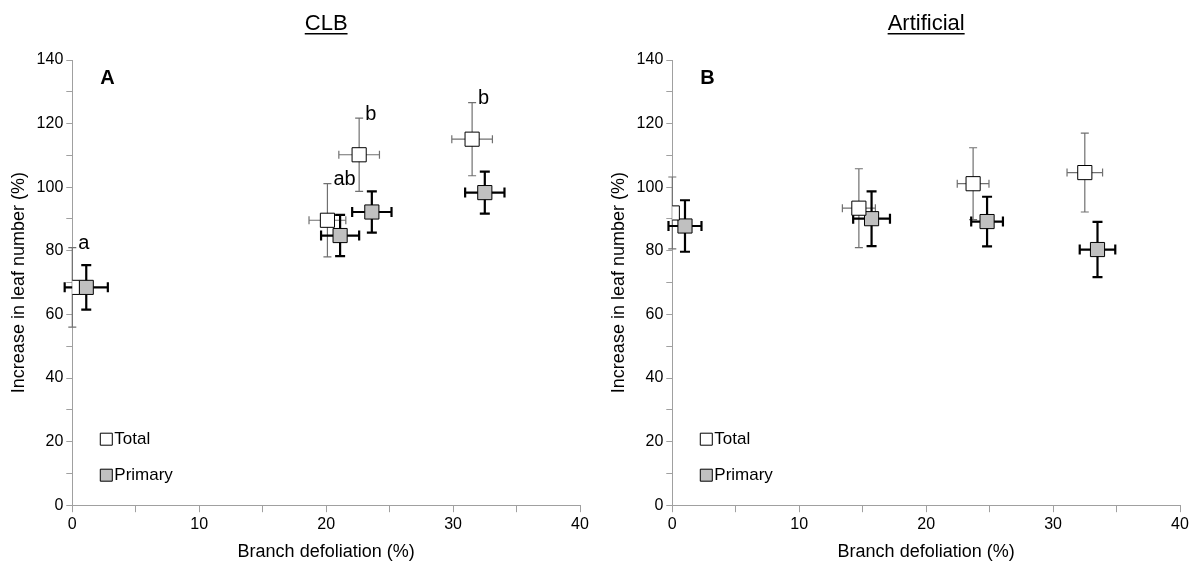 This screenshot has height=571, width=1200. Describe the element at coordinates (84, 242) in the screenshot. I see `annotation: a` at that location.